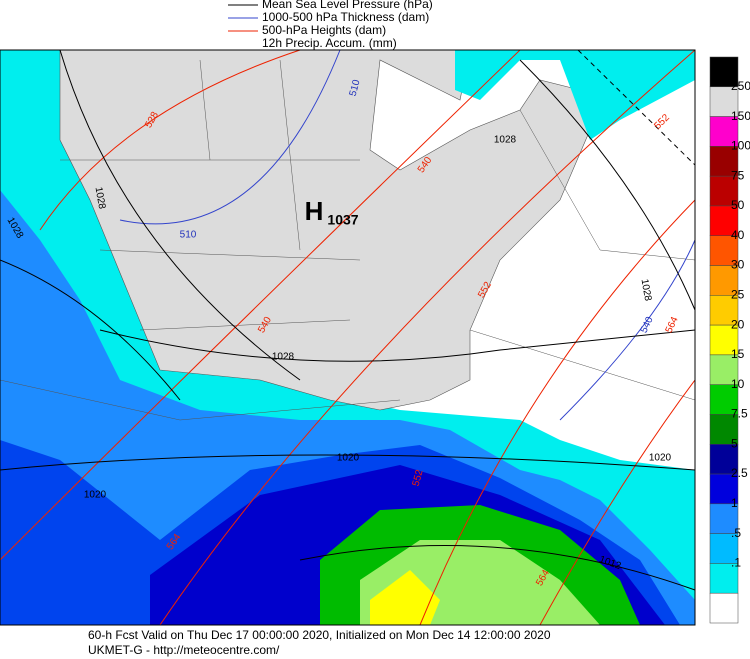 This screenshot has height=659, width=750. Describe the element at coordinates (418, 477) in the screenshot. I see `contour-label: 552` at that location.